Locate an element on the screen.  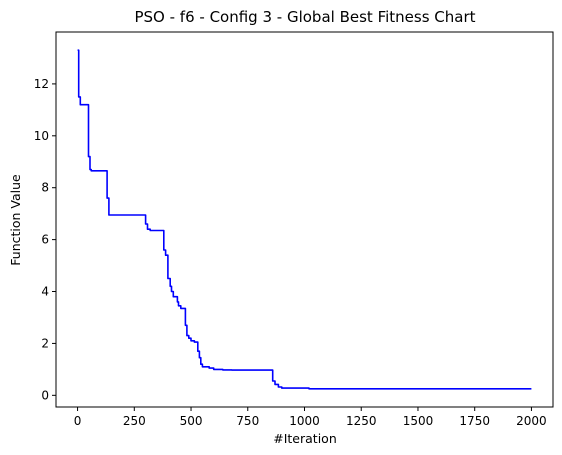
x-tick-label: 0 is located at coordinates (78, 421).